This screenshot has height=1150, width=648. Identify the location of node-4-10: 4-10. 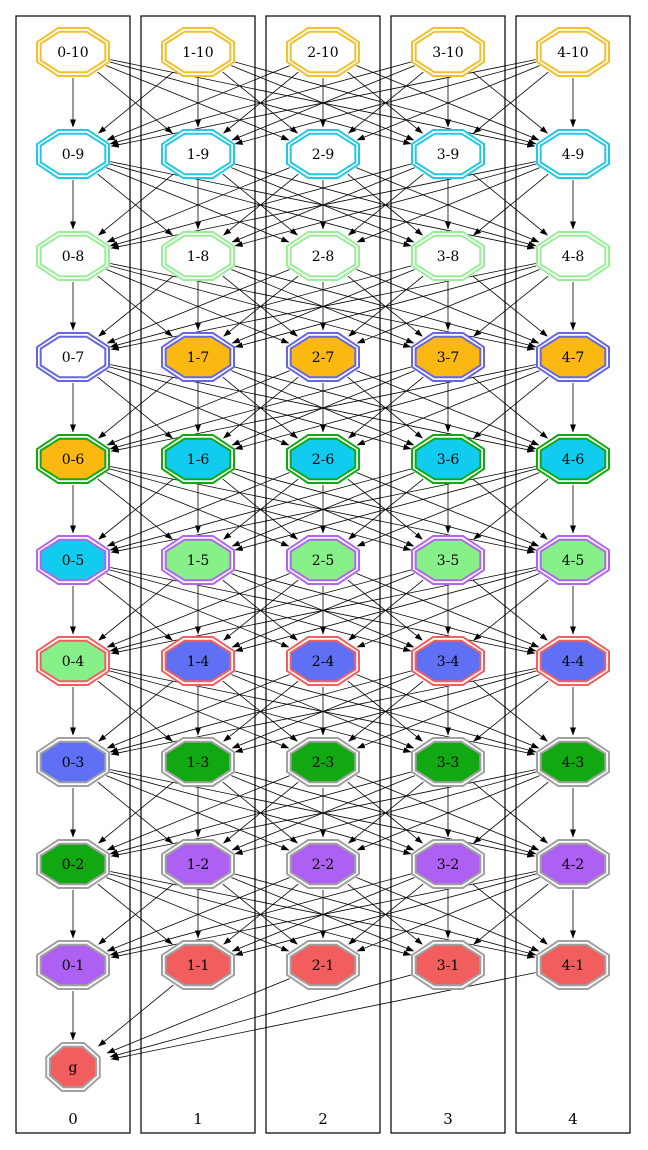
(573, 52).